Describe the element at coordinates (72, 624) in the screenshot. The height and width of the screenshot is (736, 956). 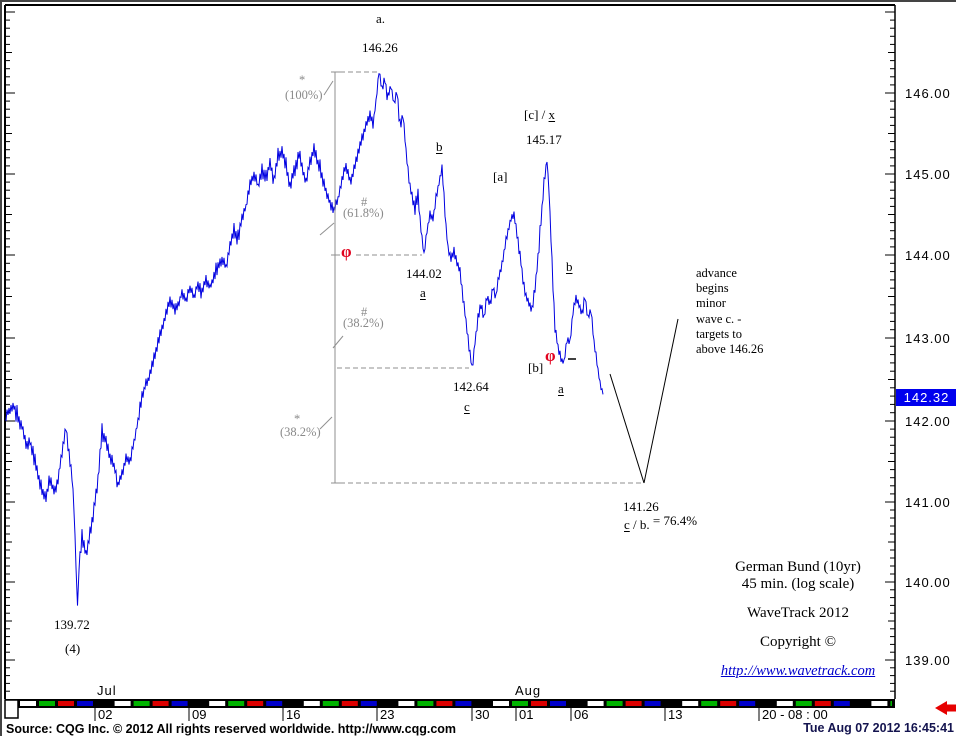
I see `price-139-72: 139.72` at that location.